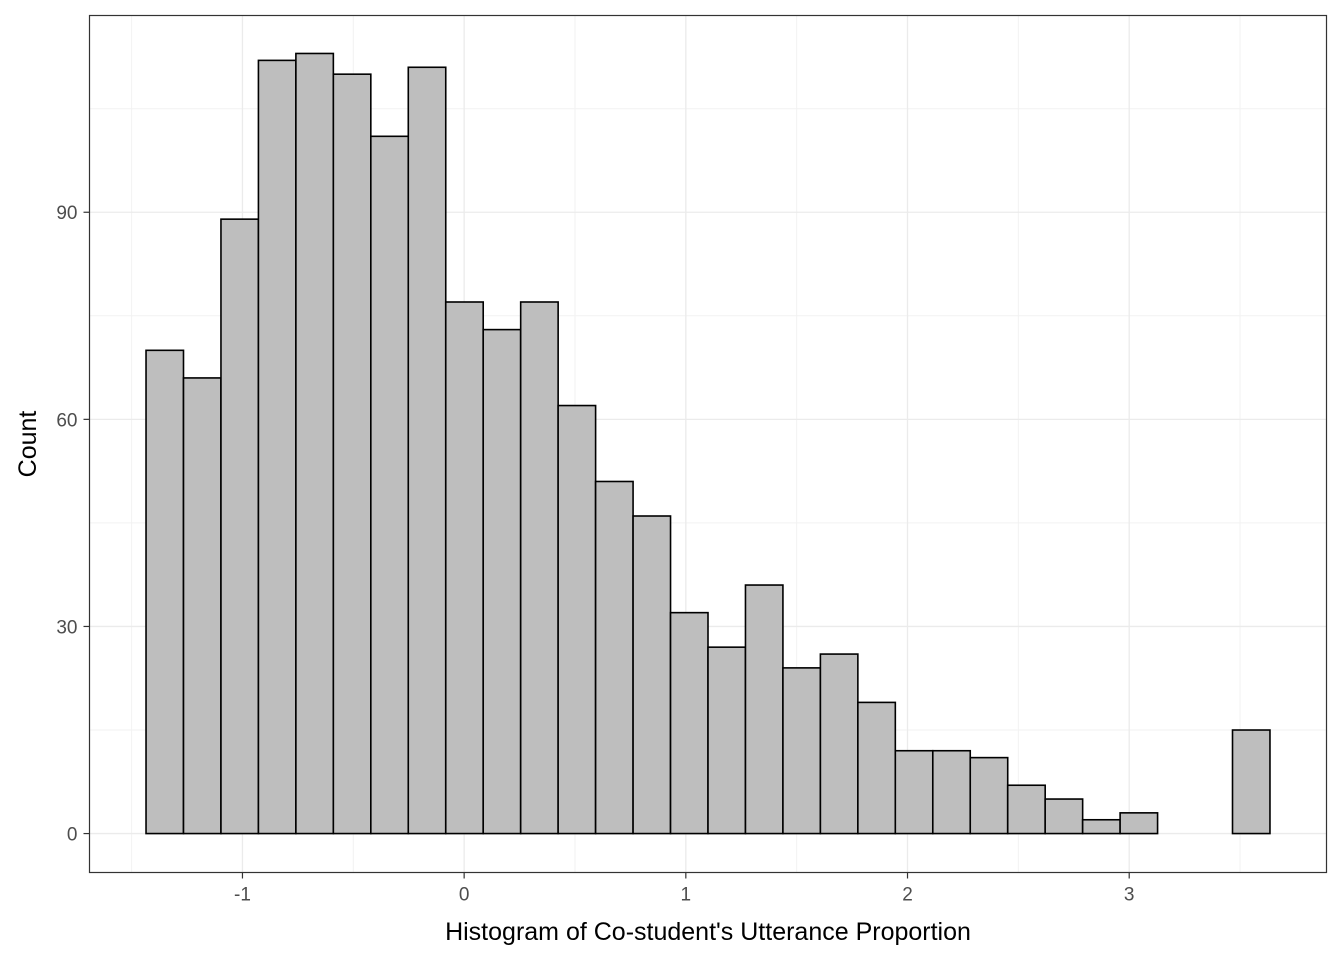  What do you see at coordinates (66, 213) in the screenshot?
I see `y-tick-label: 90` at bounding box center [66, 213].